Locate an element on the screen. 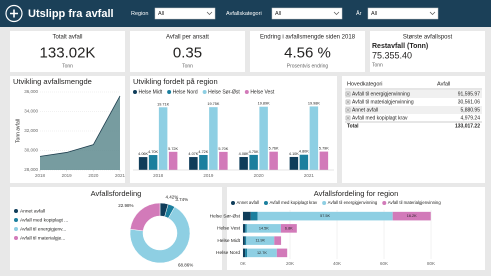 Image resolution: width=491 pixels, height=276 pixels. card-value: 133.02K is located at coordinates (68, 52).